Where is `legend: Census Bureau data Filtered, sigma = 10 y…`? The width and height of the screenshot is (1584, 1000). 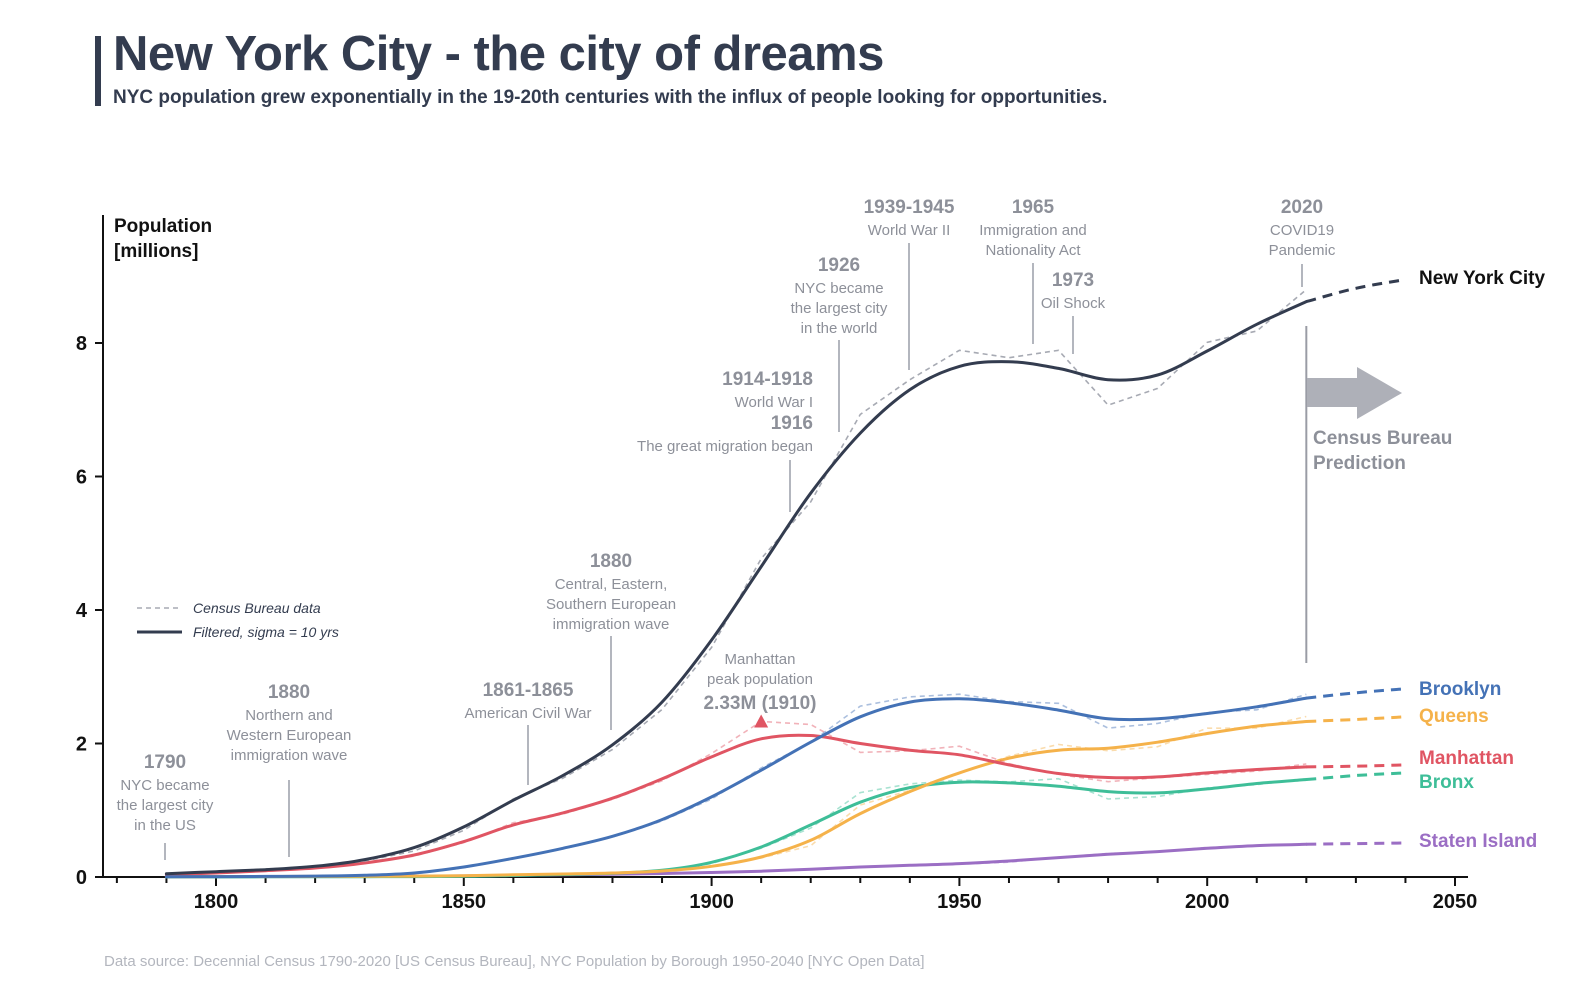
legend: Census Bureau data Filtered, sigma = 10 y… is located at coordinates (238, 620).